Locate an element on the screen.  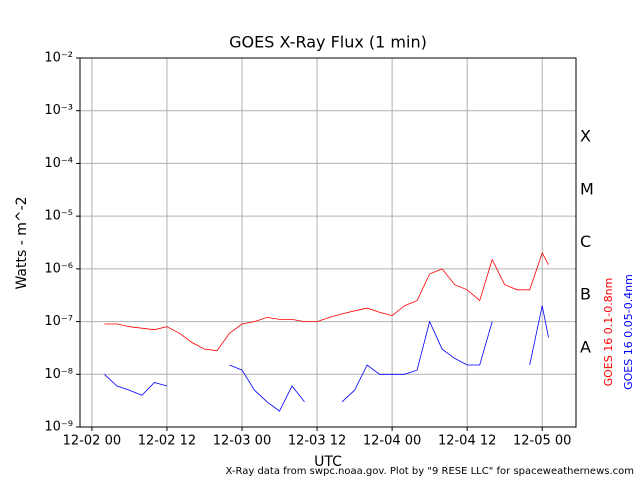
x-tick-label: 12-05 00 is located at coordinates (542, 441).